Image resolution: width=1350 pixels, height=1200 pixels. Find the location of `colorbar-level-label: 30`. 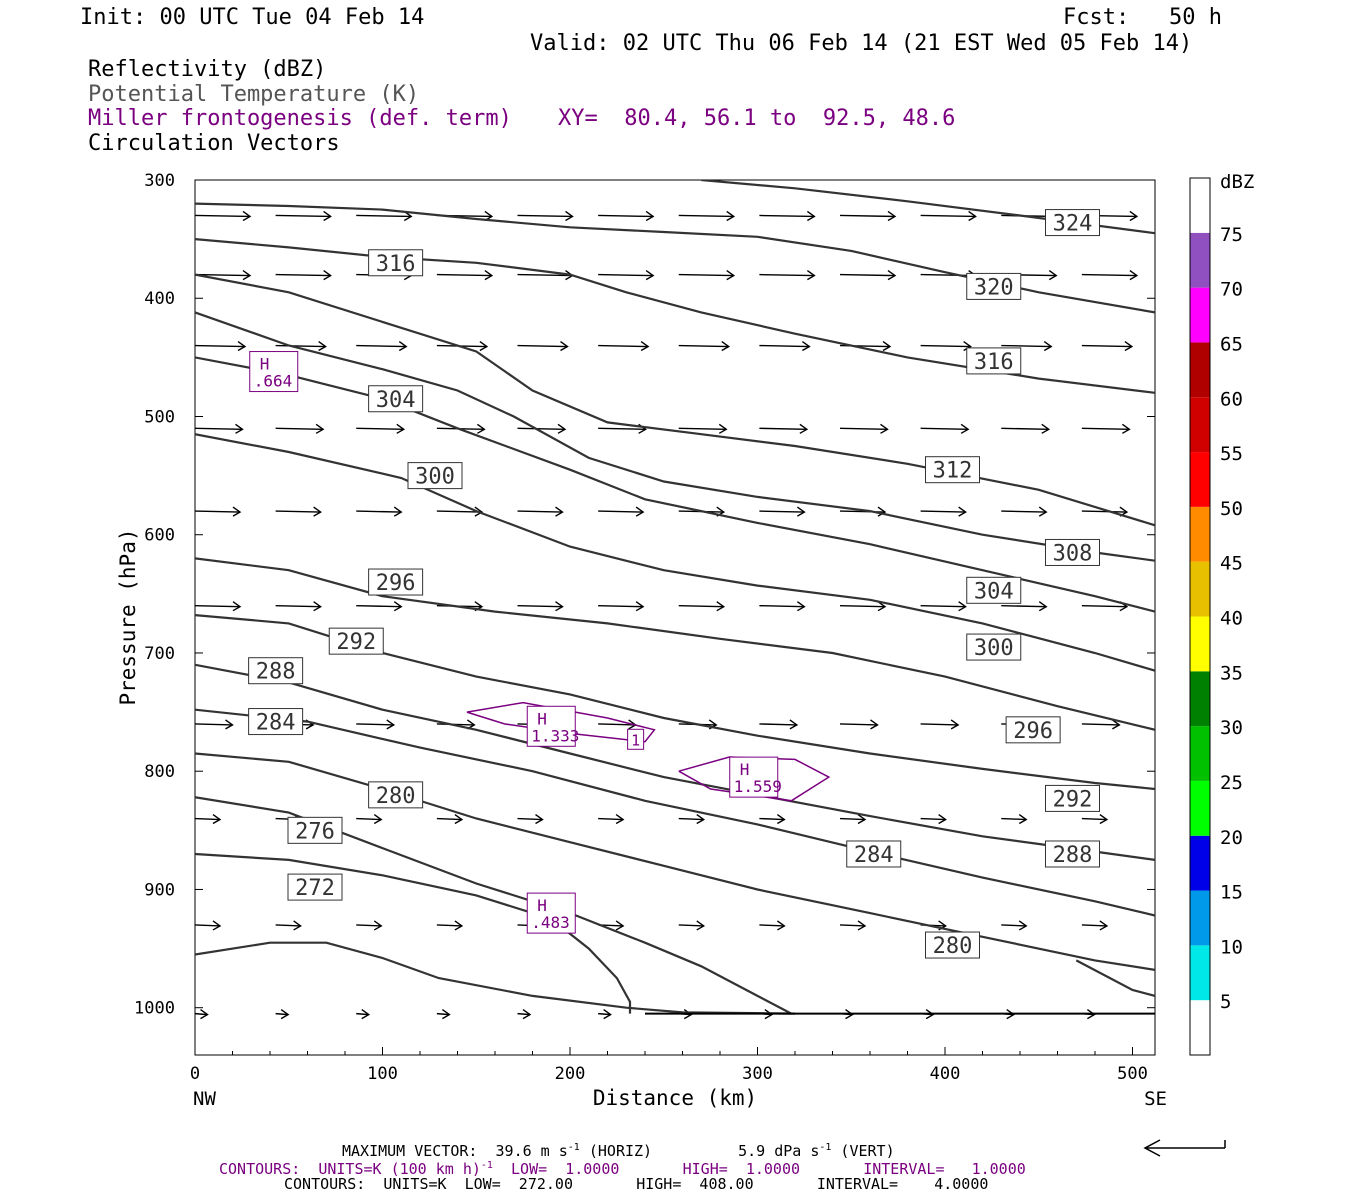

colorbar-level-label: 30 is located at coordinates (1231, 728).